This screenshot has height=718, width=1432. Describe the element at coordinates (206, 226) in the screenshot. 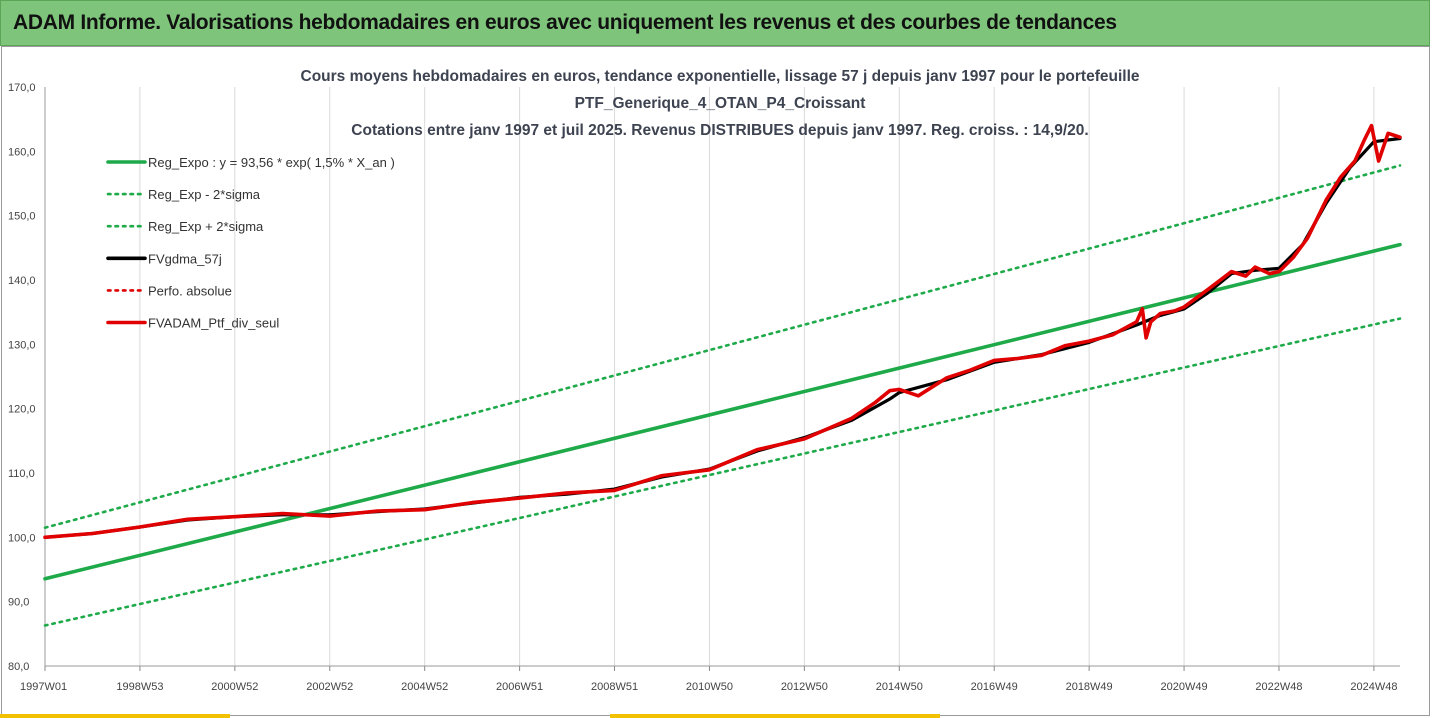

I see `legend-label: Reg_Exp + 2*sigma` at that location.